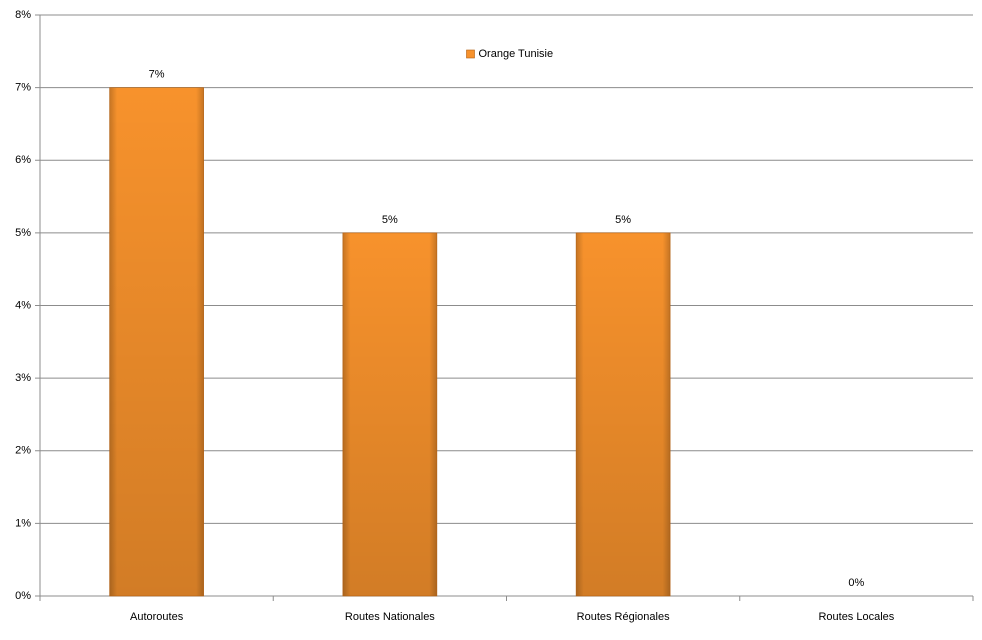  I want to click on y-tick-label: 4%, so click(23, 305).